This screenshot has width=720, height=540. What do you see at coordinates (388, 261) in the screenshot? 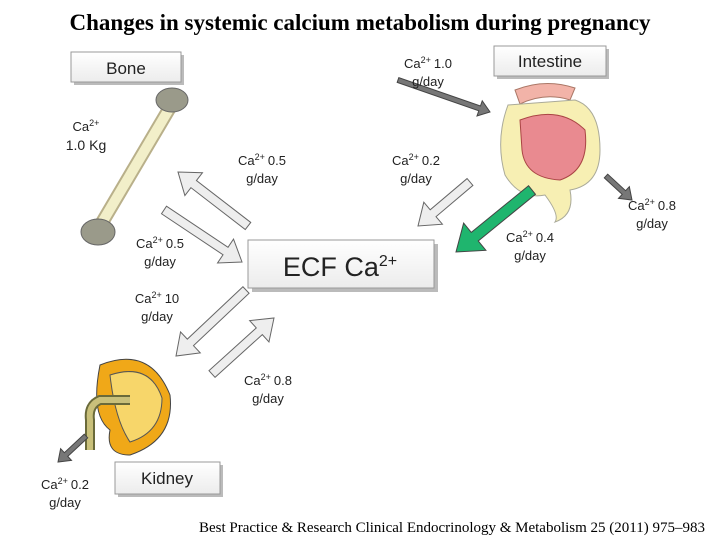
I see `box-sup: 2+` at bounding box center [388, 261].